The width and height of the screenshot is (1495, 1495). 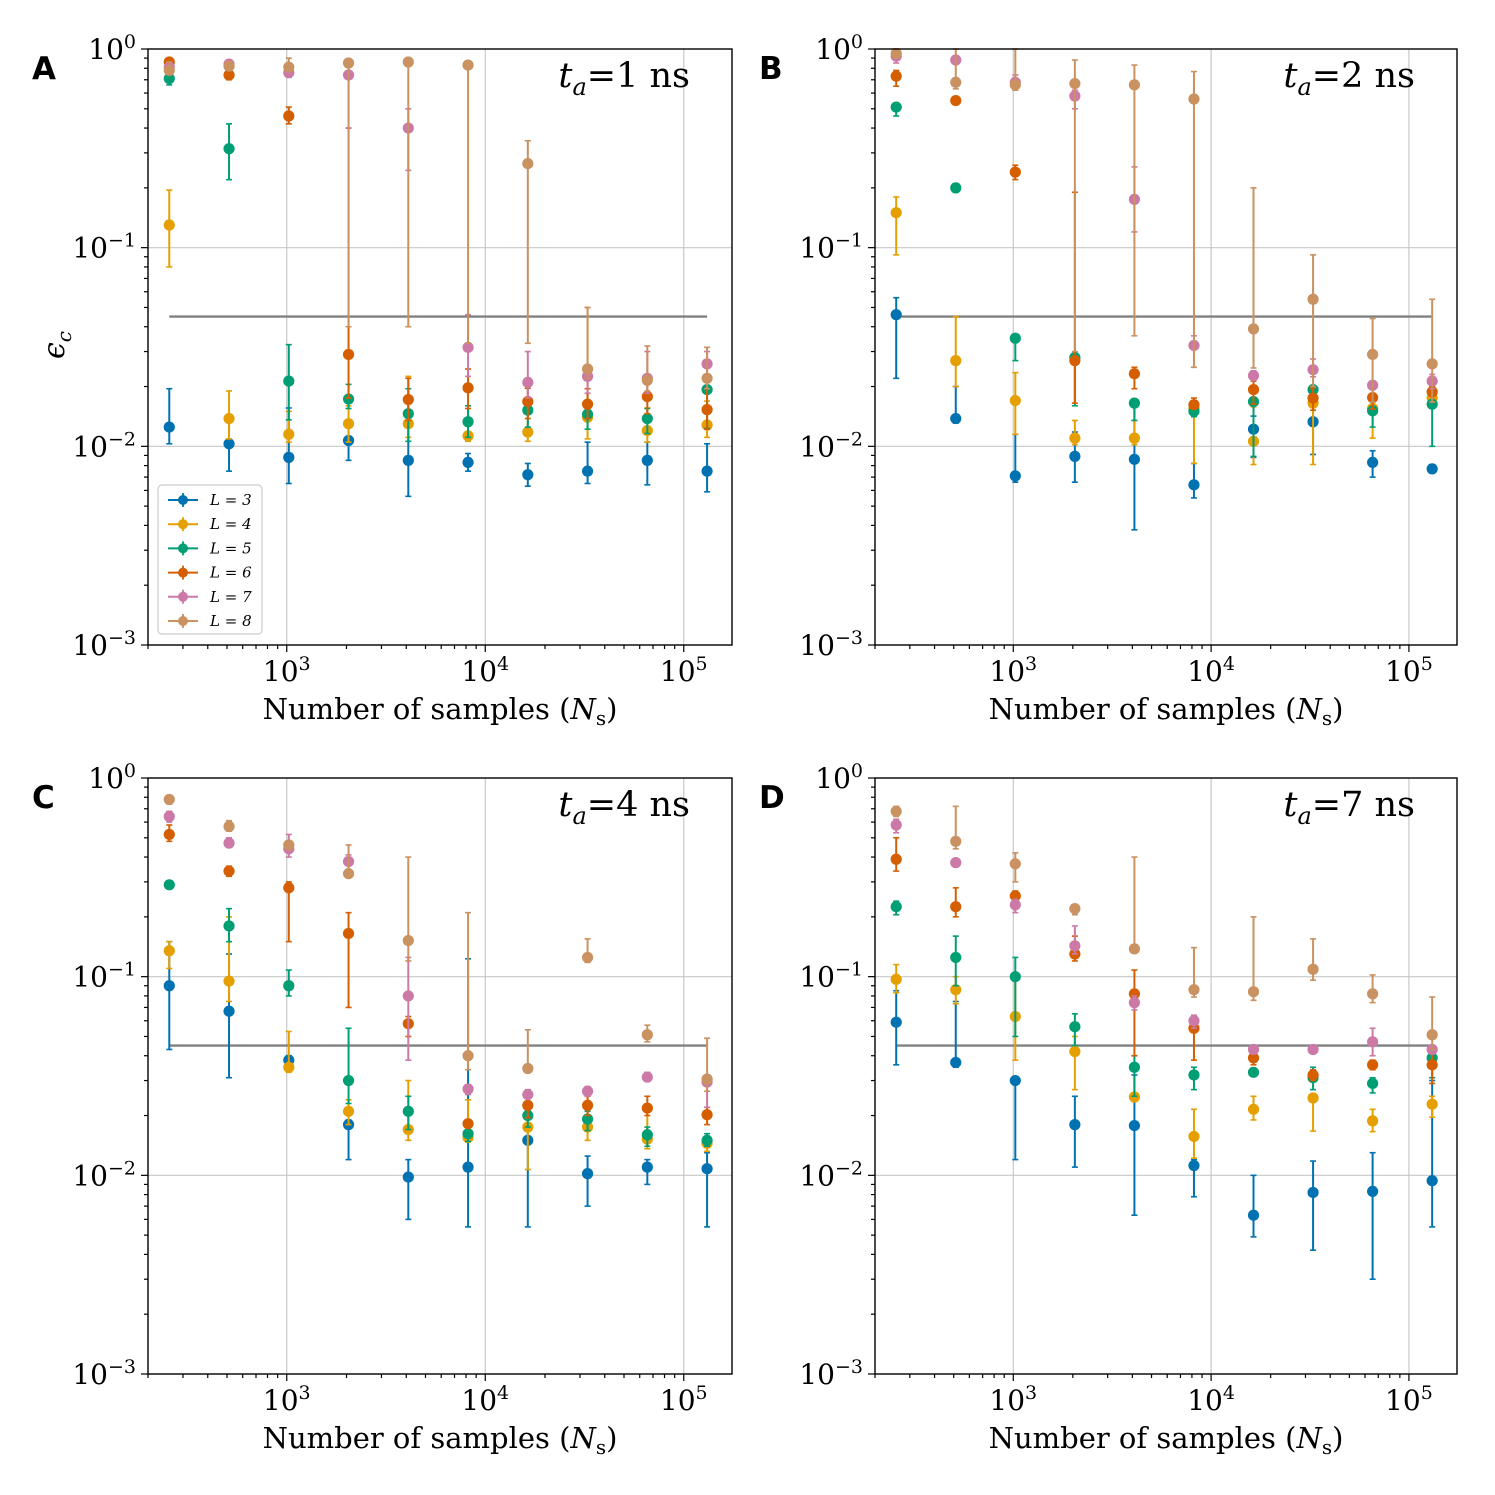 I want to click on panel-title: ta=7 ns, so click(x=1349, y=807).